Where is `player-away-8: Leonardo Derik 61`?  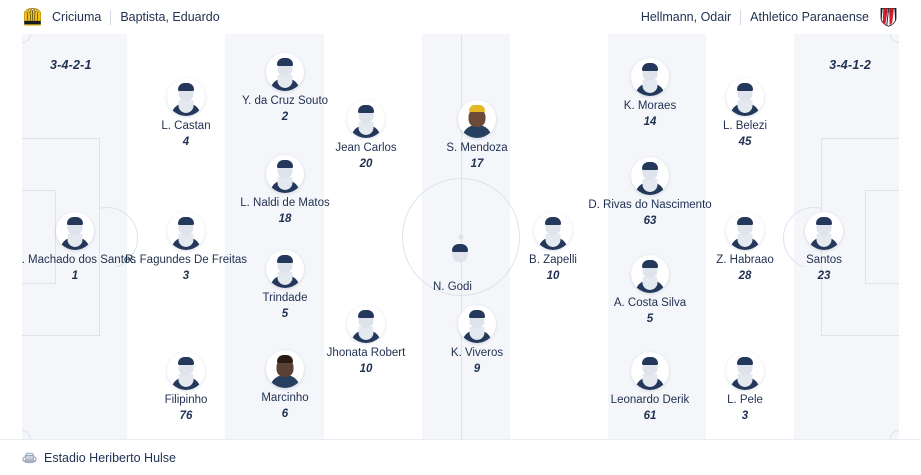
player-away-8: Leonardo Derik 61 is located at coordinates (650, 387).